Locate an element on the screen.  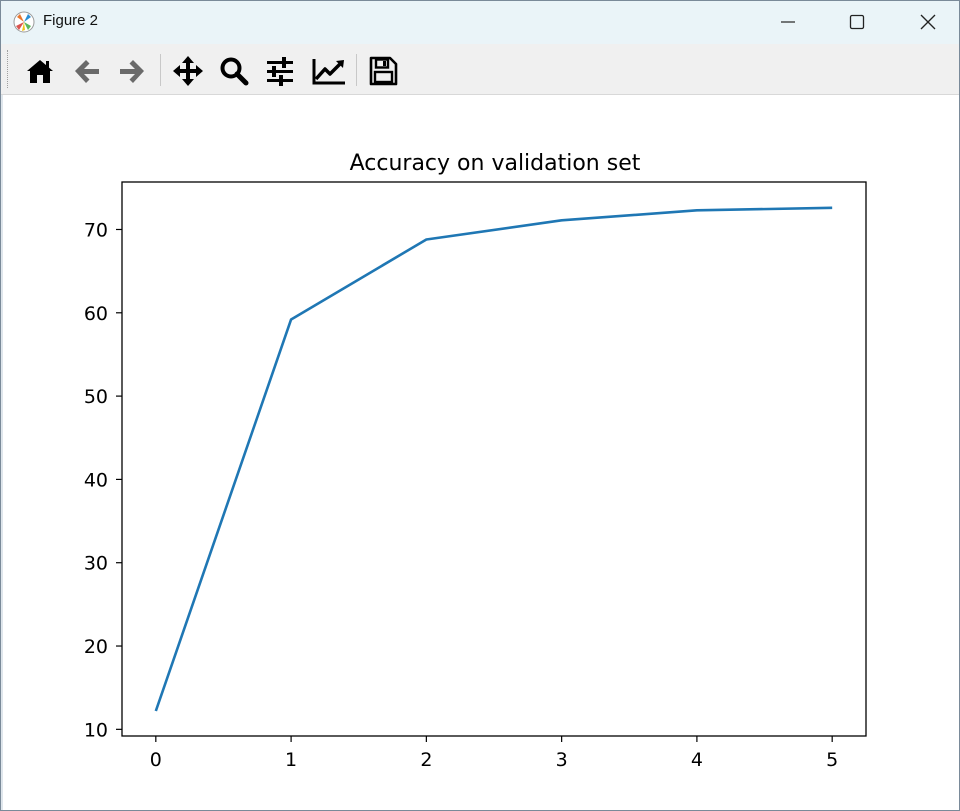
navigation-toolbar is located at coordinates (480, 69).